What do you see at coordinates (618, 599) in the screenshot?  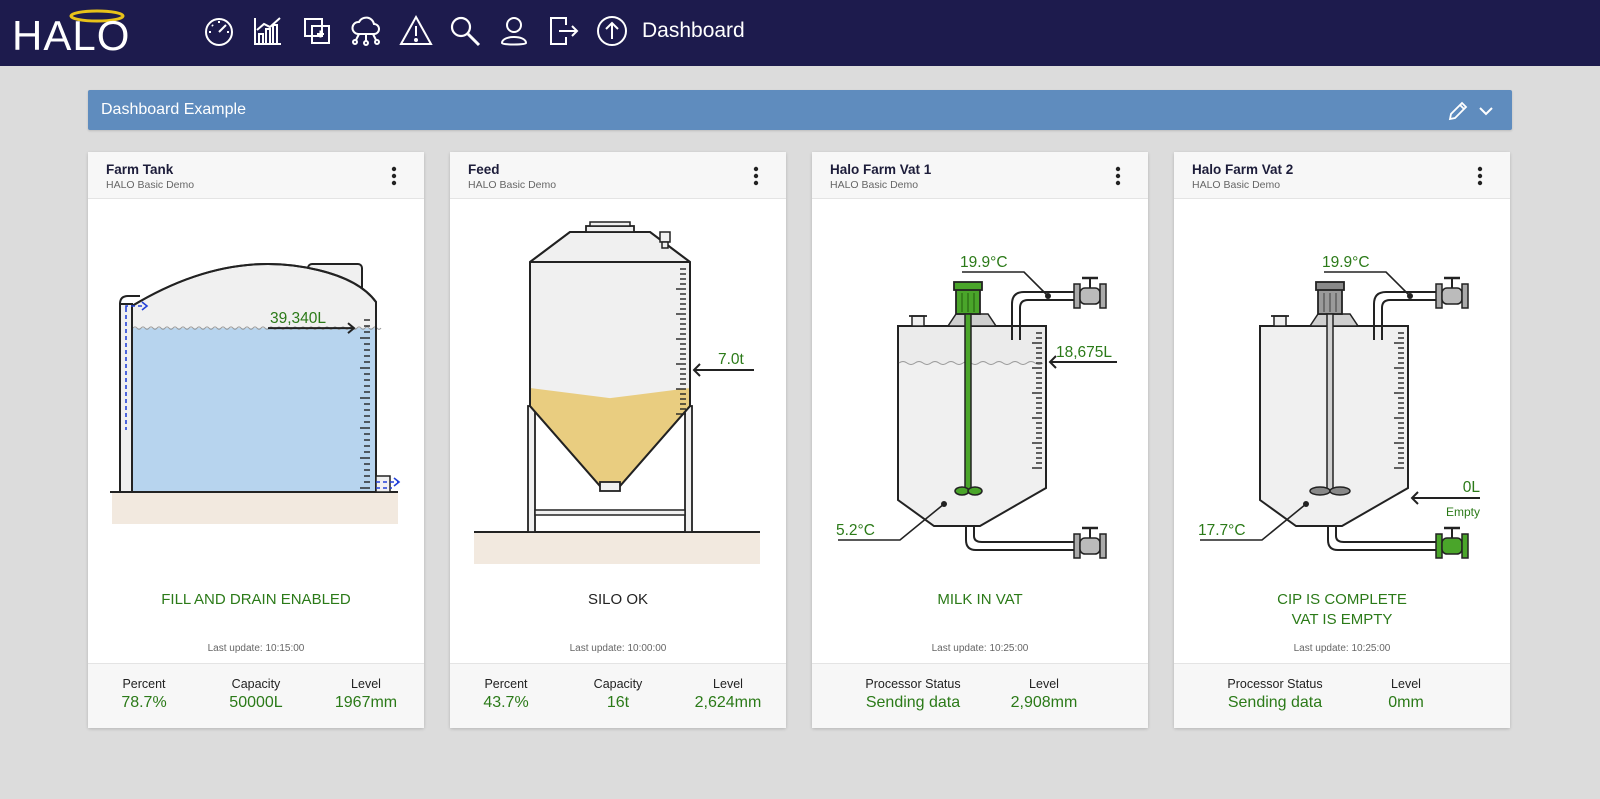 I see `status-message: SILO OK` at bounding box center [618, 599].